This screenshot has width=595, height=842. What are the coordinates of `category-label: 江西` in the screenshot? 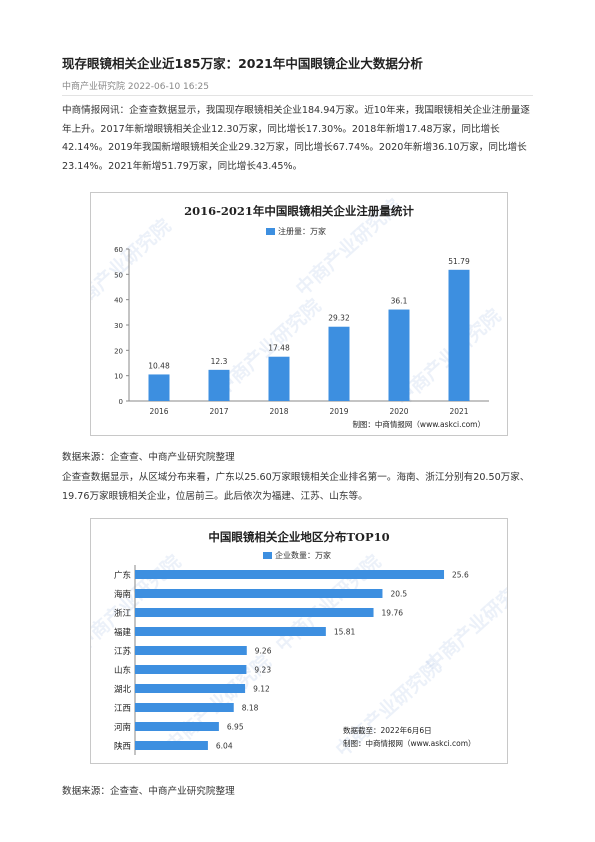 It's located at (122, 709).